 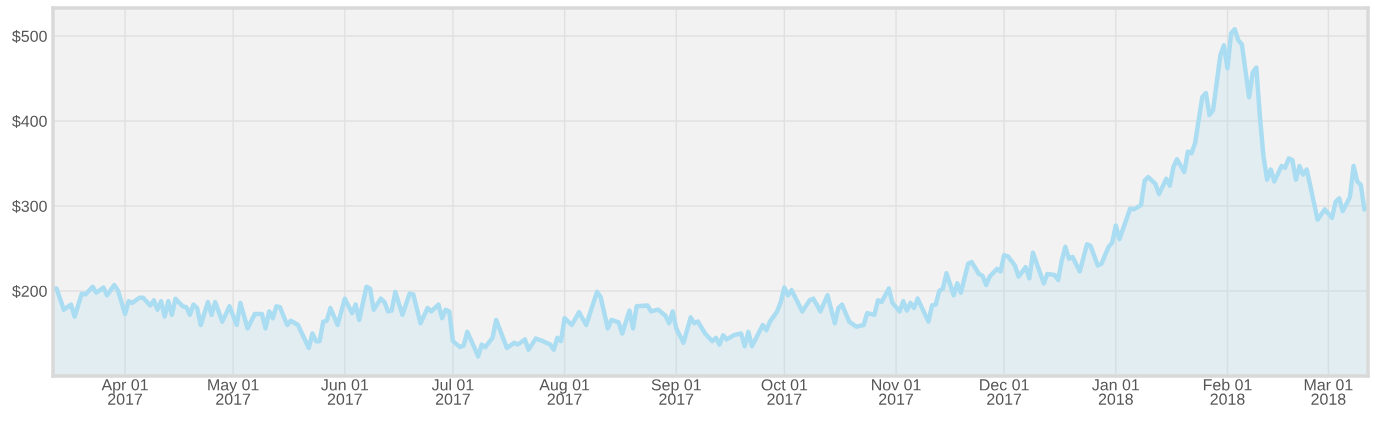 I want to click on x-tick-label: Nov 01 2017, so click(x=896, y=392).